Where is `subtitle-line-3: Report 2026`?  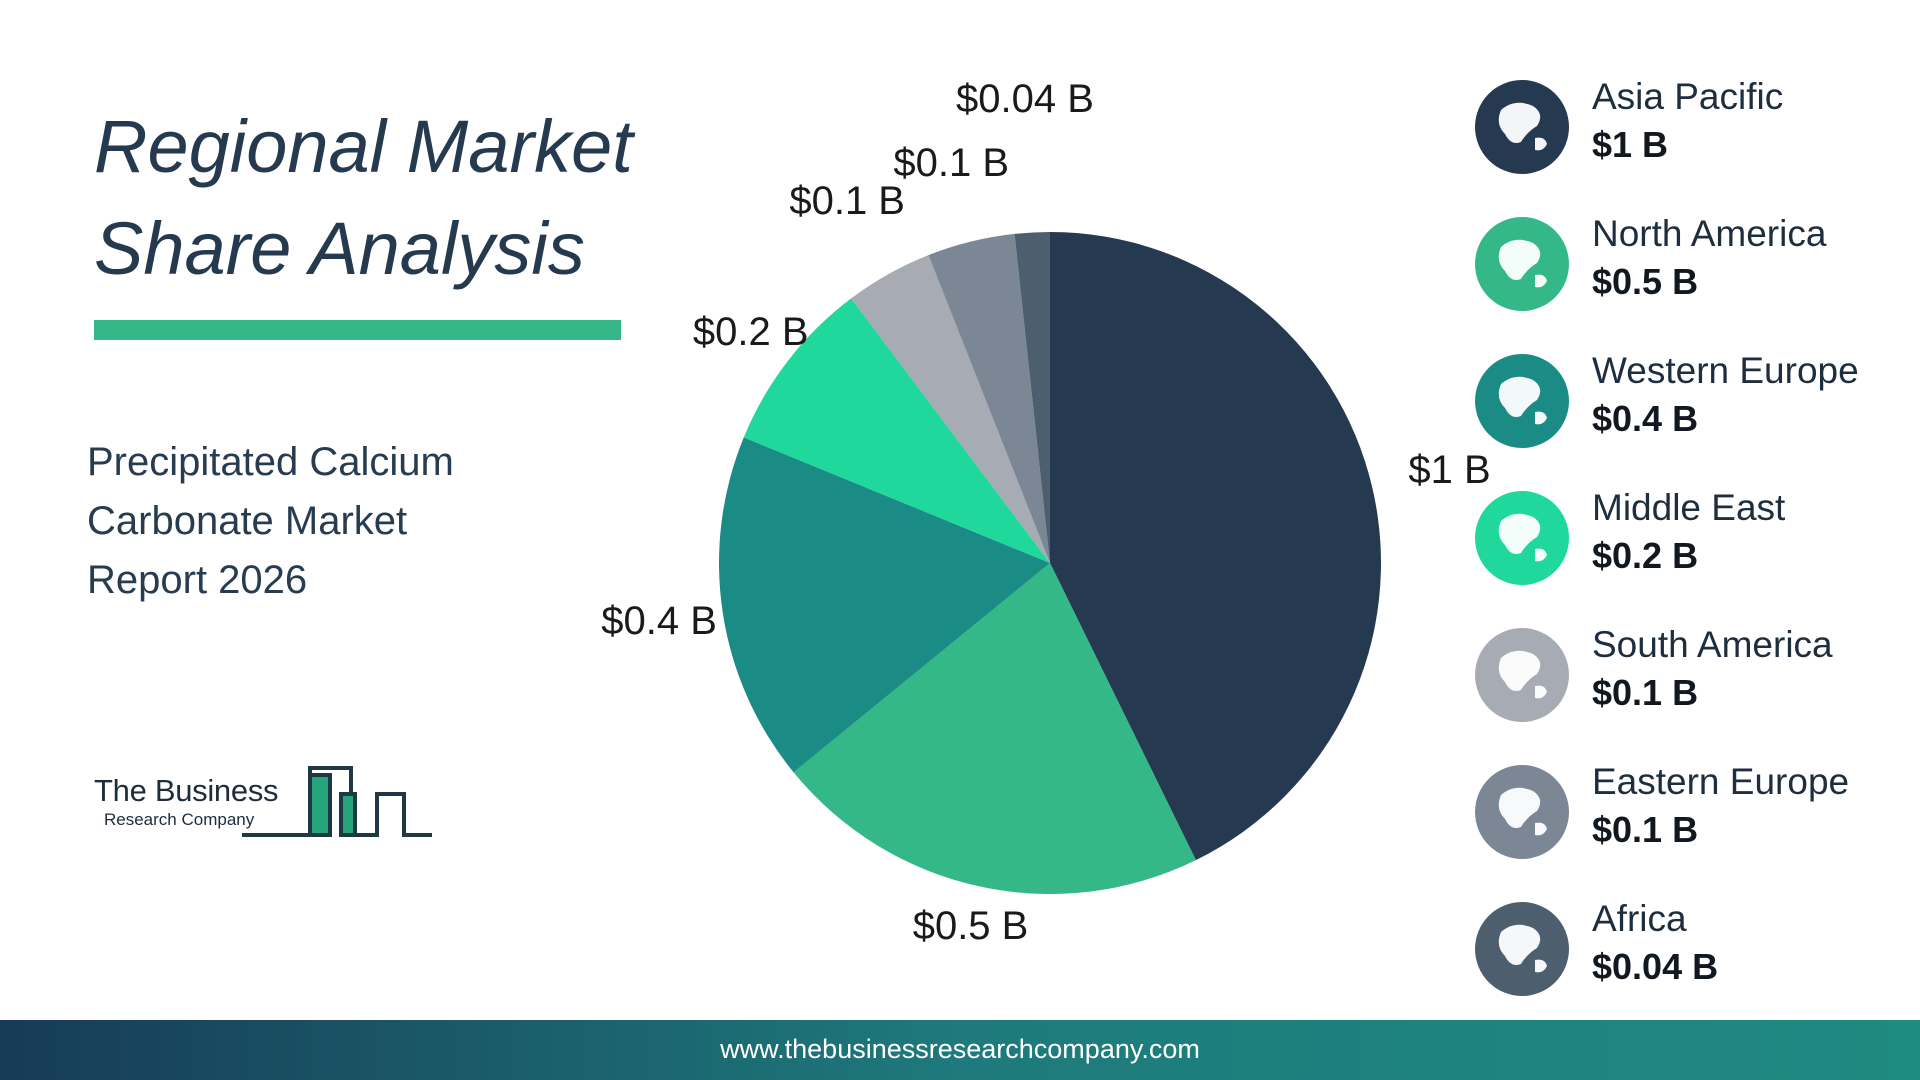
subtitle-line-3: Report 2026 is located at coordinates (197, 580).